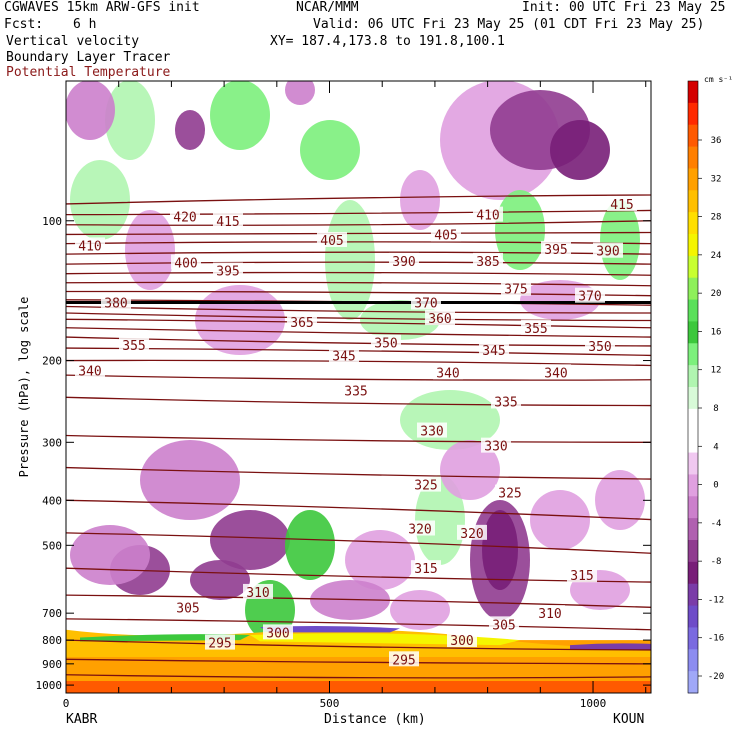  I want to click on y-tick-label: 200, so click(52, 361).